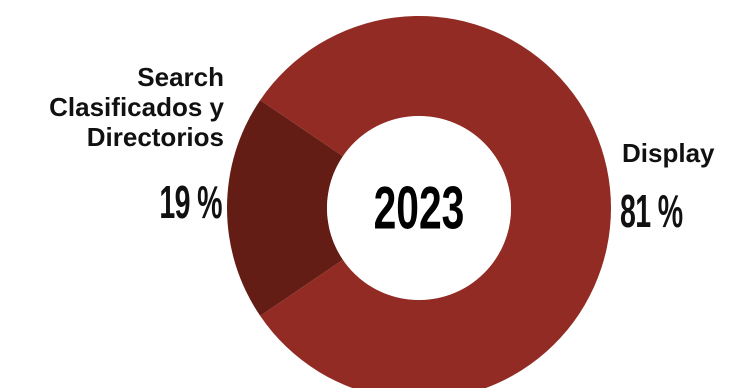  I want to click on donut-hole, so click(419, 208).